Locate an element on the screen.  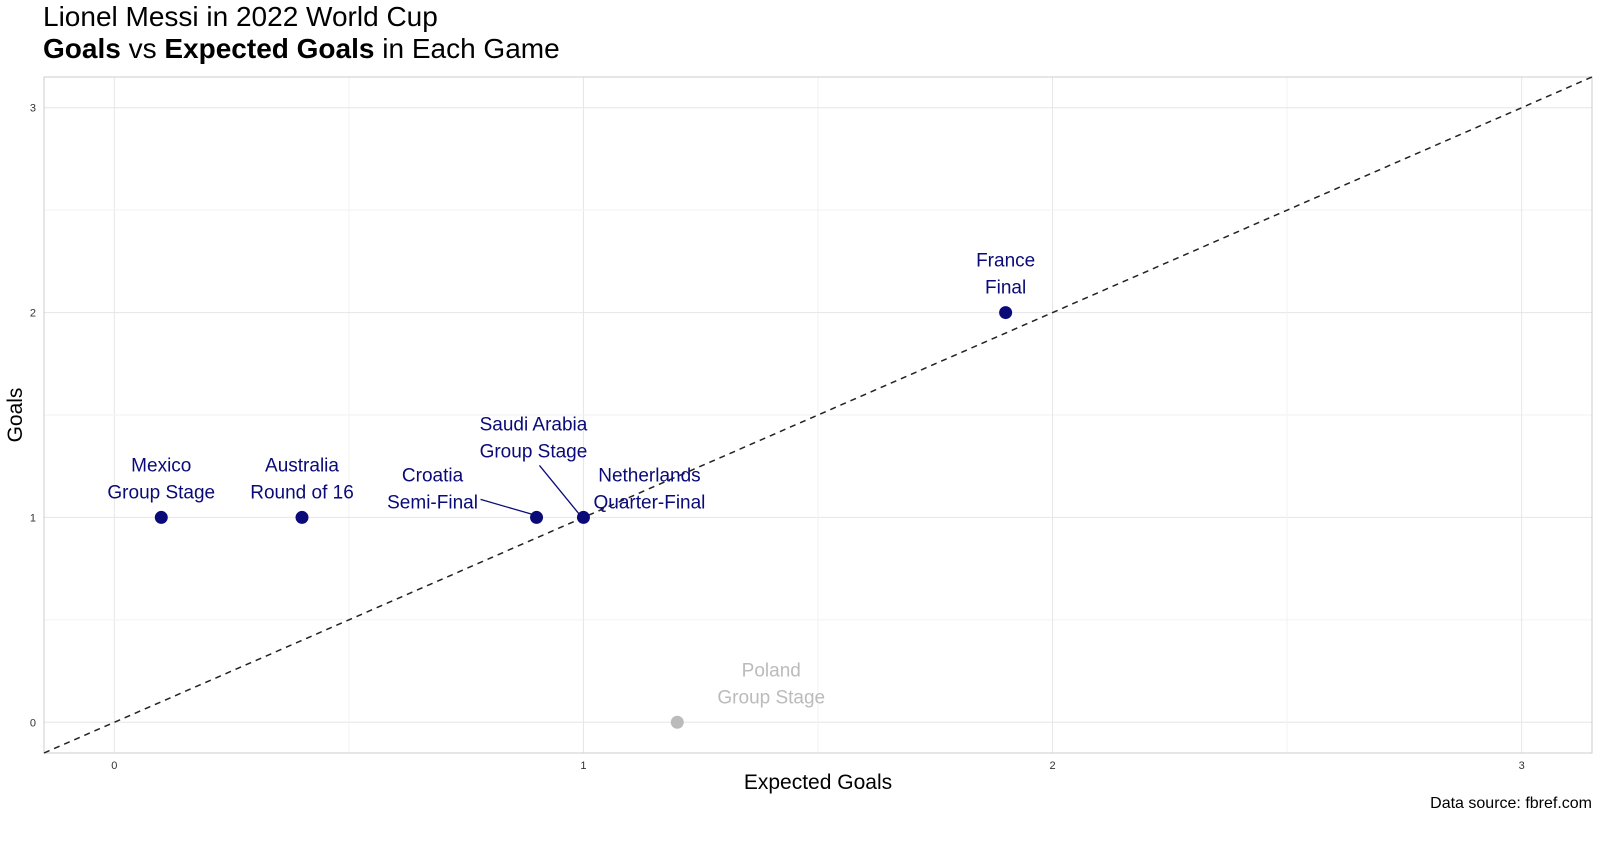
point-mexico is located at coordinates (161, 517).